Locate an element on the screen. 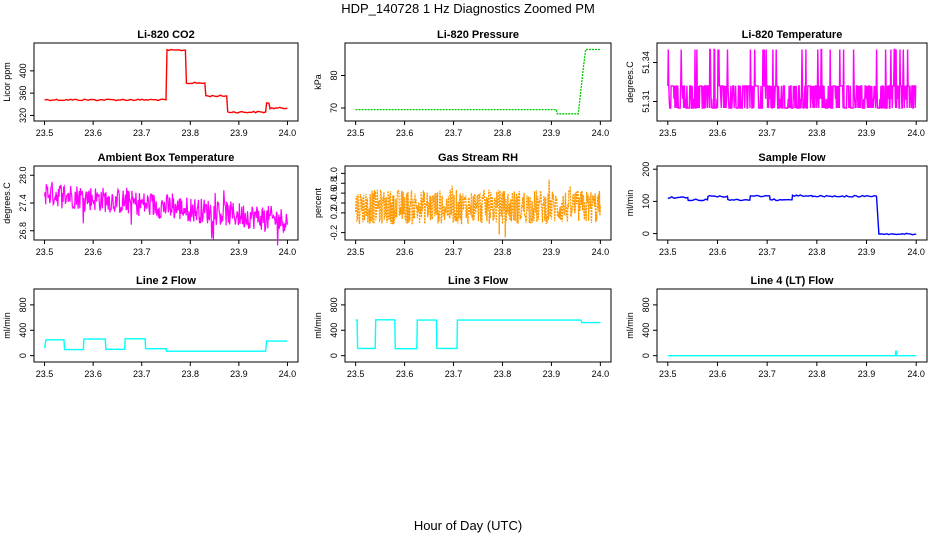  y-tick-label: 80 is located at coordinates (334, 75).